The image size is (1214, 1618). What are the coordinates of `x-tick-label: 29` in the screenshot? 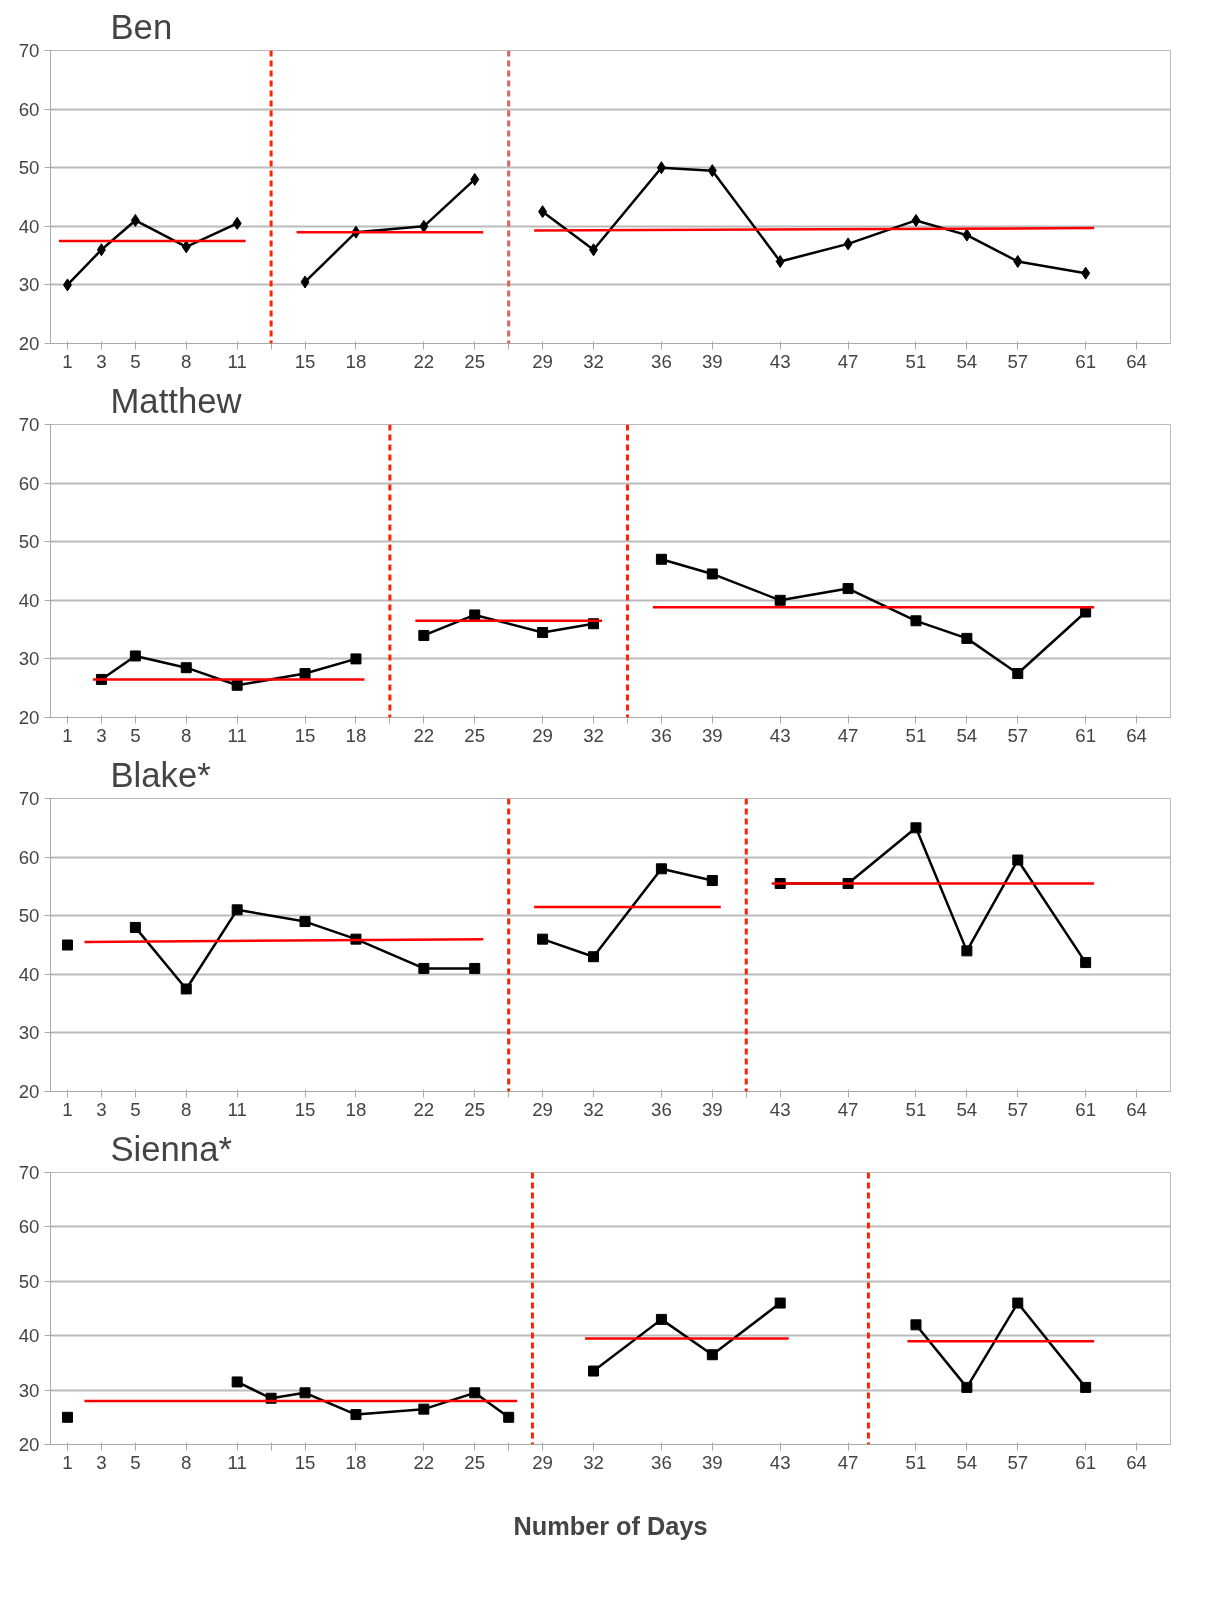 It's located at (543, 1462).